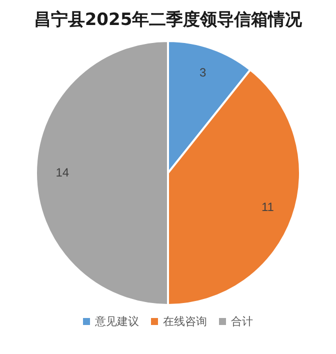 The height and width of the screenshot is (354, 336). What do you see at coordinates (168, 20) in the screenshot?
I see `chart-title: 昌宁县2025年二季度领导信箱情况` at bounding box center [168, 20].